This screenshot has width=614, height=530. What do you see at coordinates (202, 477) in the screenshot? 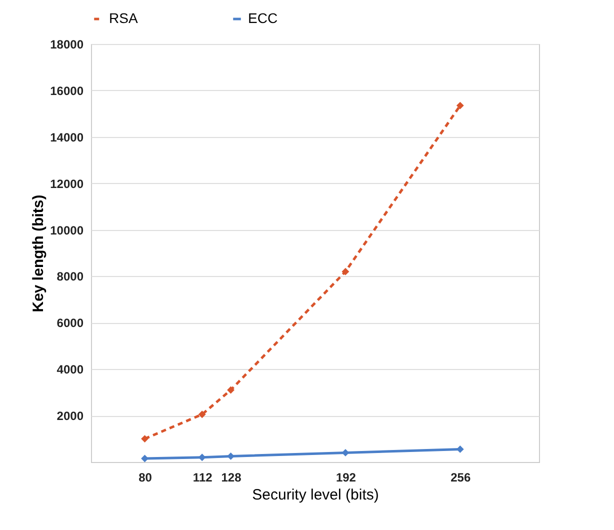
I see `x-tick-label: 112` at bounding box center [202, 477].